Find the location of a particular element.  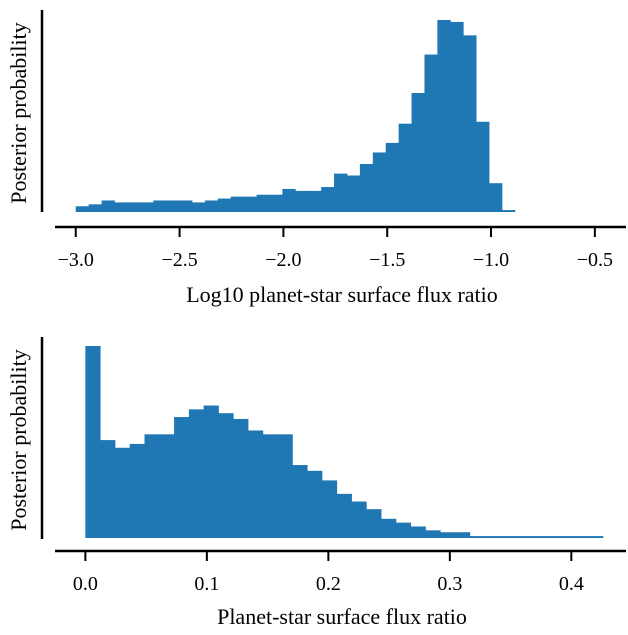

x-ticks: 0.0 0.1 0.2 0.3 0.4 is located at coordinates (328, 573).